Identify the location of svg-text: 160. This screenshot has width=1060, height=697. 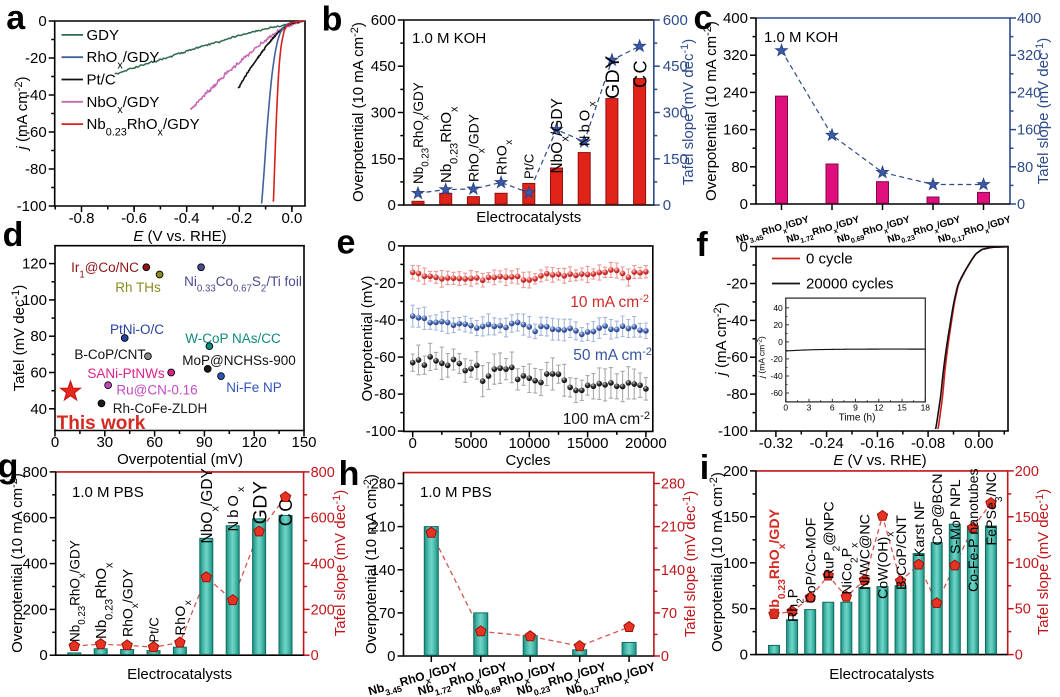
(1029, 131).